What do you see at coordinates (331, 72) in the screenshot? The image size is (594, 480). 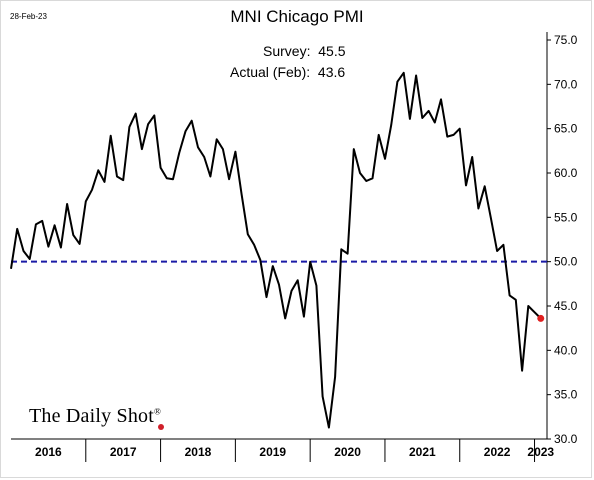 I see `actual-value: 43.6` at bounding box center [331, 72].